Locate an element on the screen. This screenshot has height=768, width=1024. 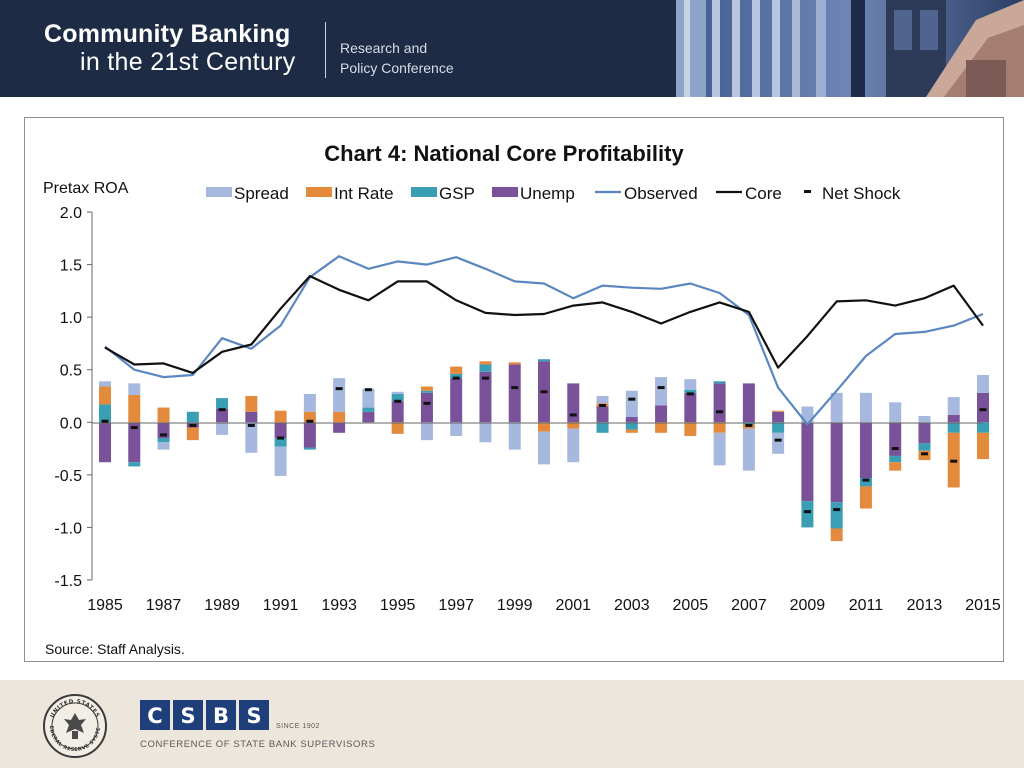
chart-title: Chart 4: National Core Profitability is located at coordinates (504, 153).